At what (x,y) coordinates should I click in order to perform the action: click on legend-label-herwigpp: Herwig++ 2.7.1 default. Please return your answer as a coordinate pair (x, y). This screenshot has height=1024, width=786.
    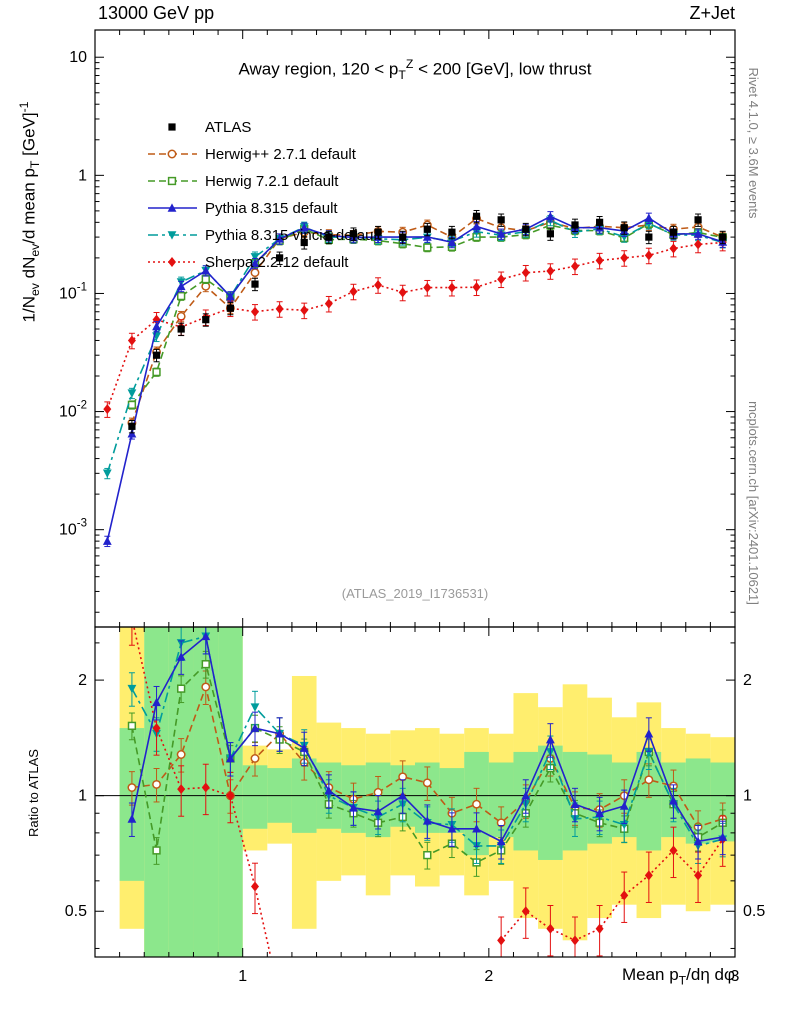
    Looking at the image, I should click on (281, 154).